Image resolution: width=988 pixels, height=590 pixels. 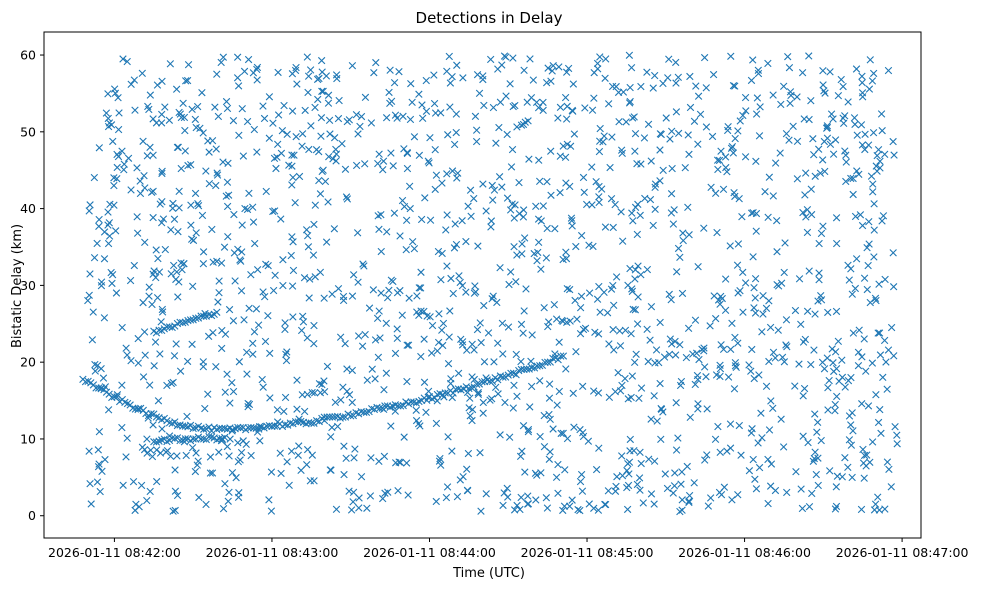 I want to click on x-tick-label: 2026-01-11 08:43:00, so click(x=272, y=552).